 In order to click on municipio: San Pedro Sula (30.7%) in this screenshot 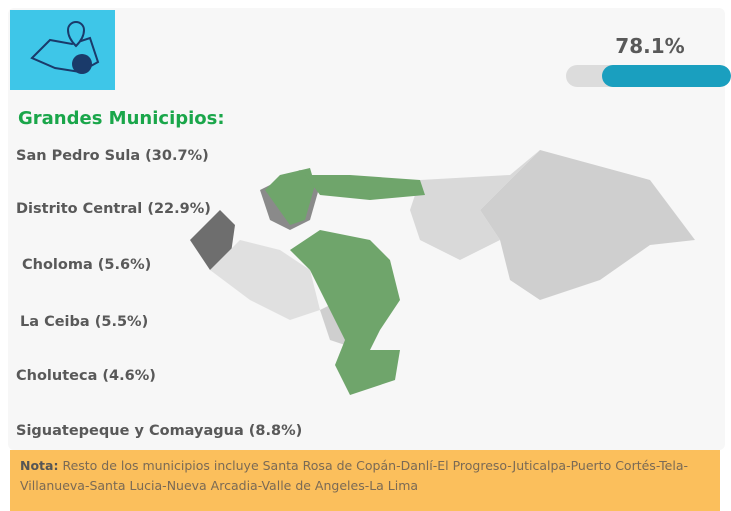, I will do `click(112, 156)`.